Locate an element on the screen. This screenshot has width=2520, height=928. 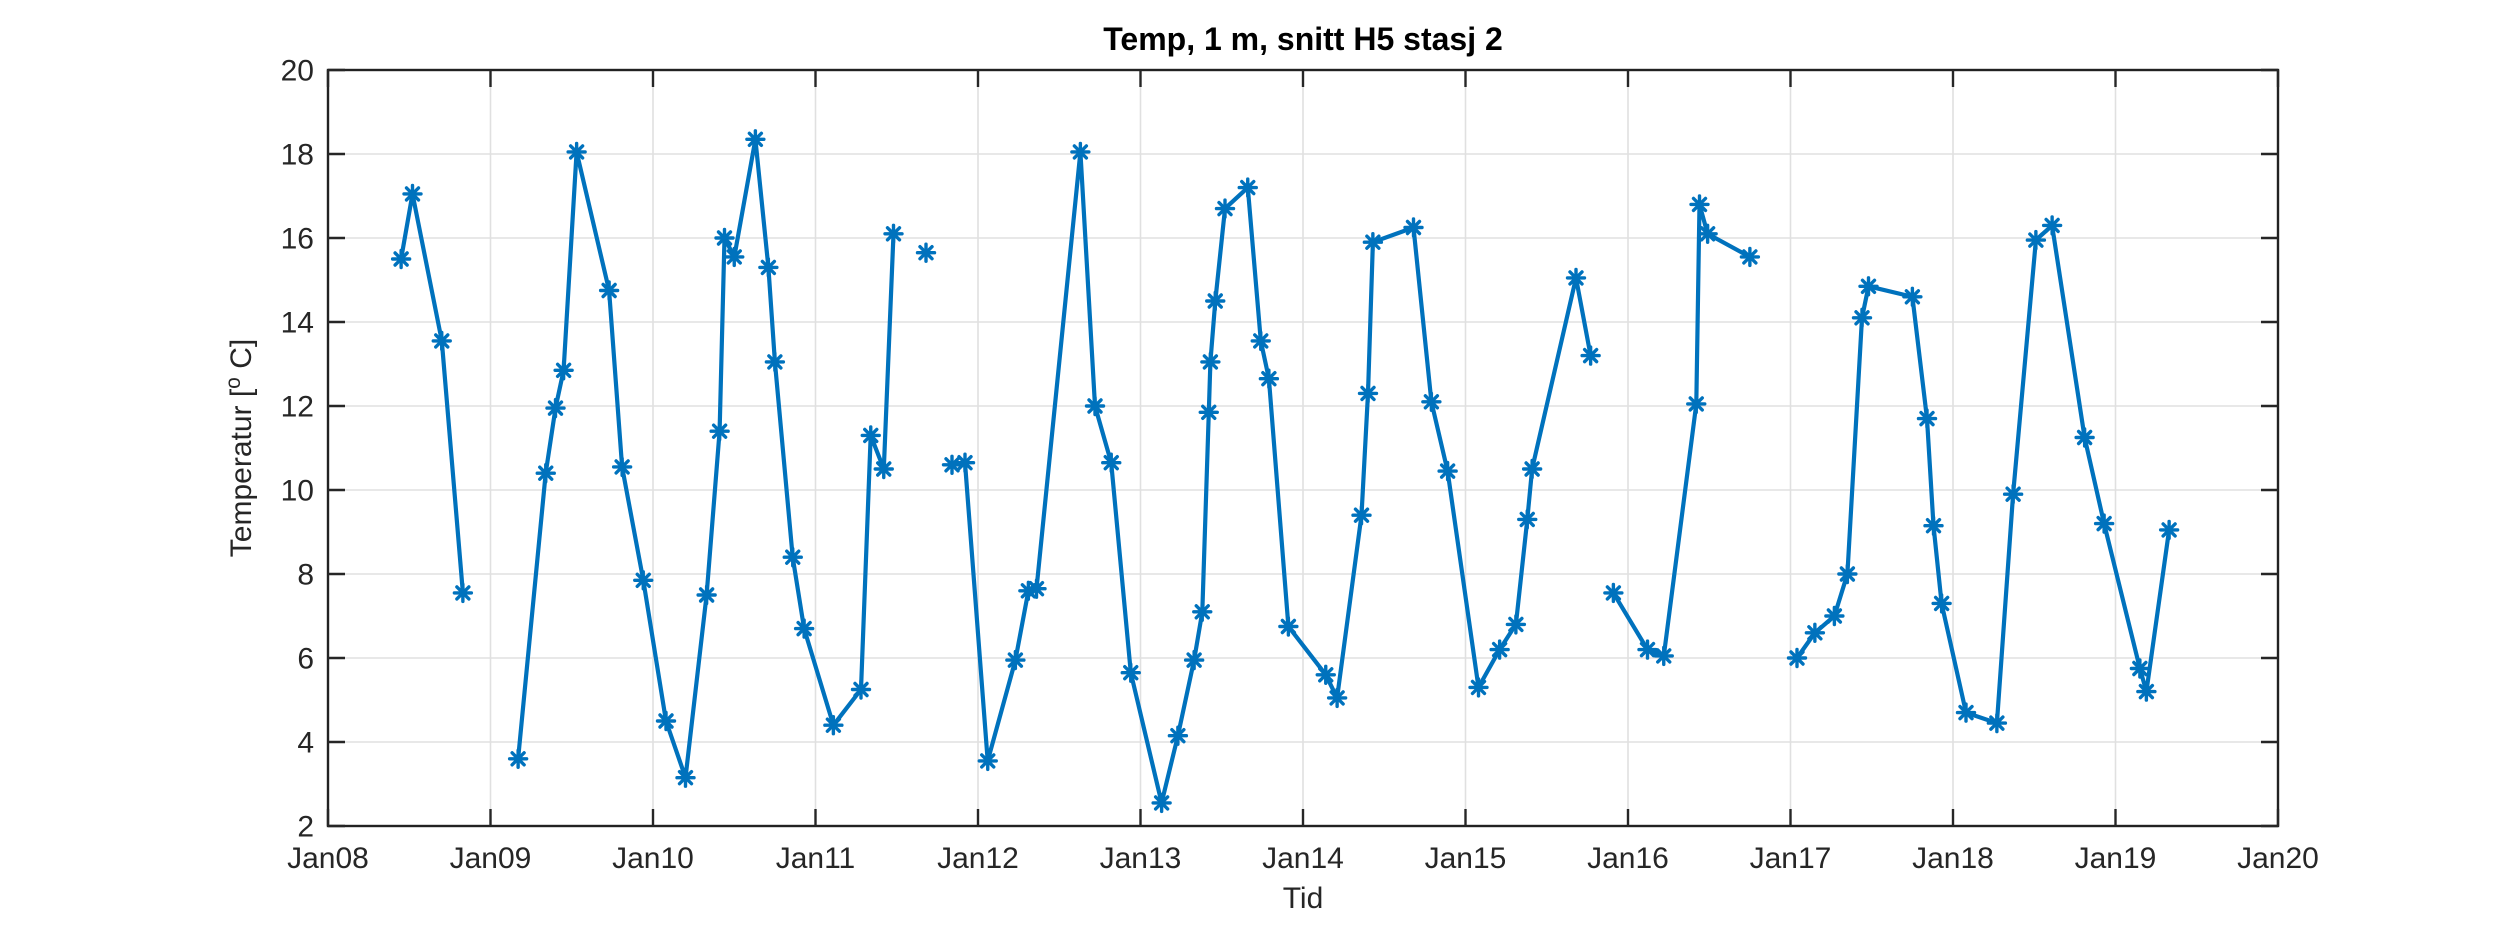
y-tick-label: 14 is located at coordinates (297, 323).